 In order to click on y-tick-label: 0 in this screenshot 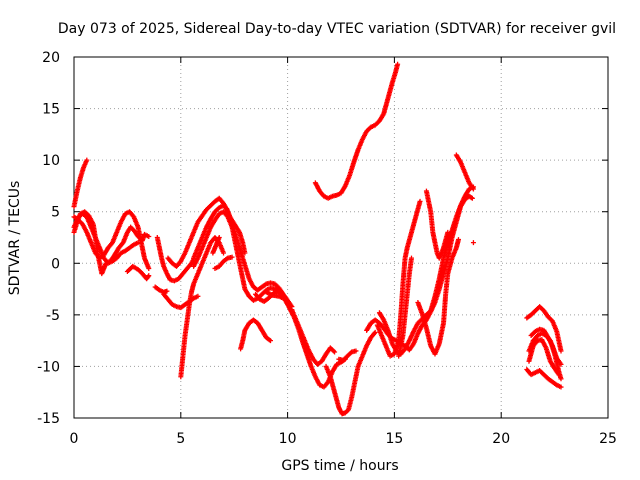, I will do `click(55, 264)`.